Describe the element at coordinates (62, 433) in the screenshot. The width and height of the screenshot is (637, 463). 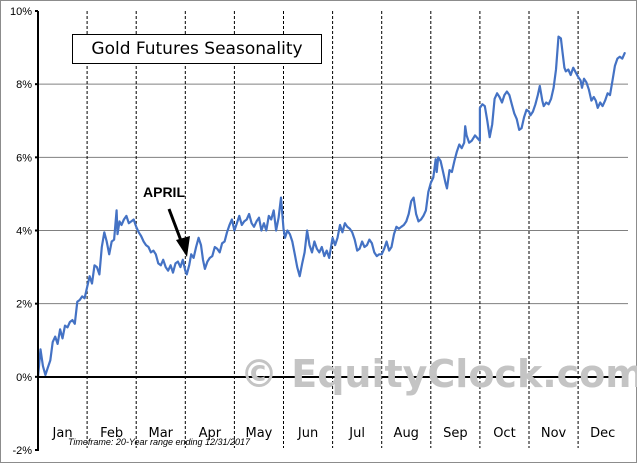
I see `month-label: Jan` at that location.